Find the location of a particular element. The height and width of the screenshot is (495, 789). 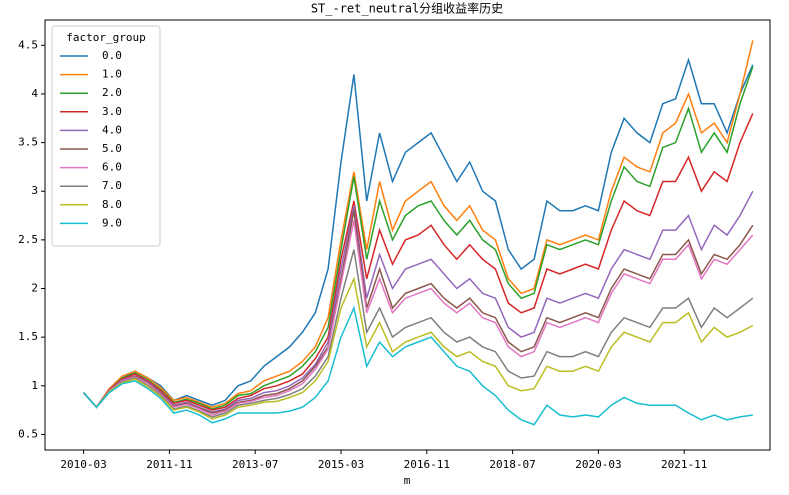

legend-label: 9.0 is located at coordinates (112, 222).